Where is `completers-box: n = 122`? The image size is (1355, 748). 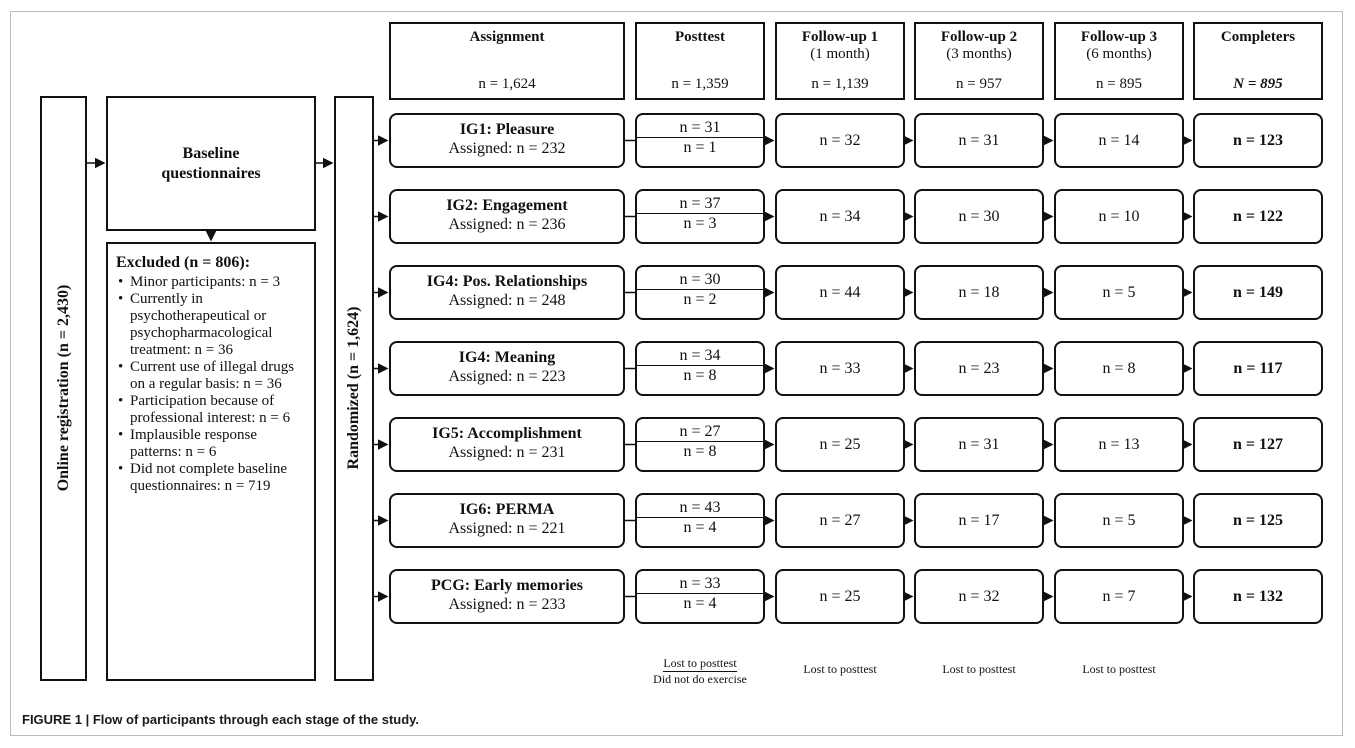
completers-box: n = 122 is located at coordinates (1258, 216).